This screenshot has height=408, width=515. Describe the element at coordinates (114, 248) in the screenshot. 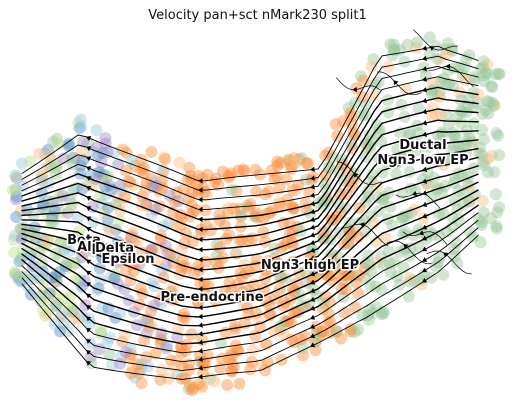

I see `cluster-label-delta: Delta` at that location.